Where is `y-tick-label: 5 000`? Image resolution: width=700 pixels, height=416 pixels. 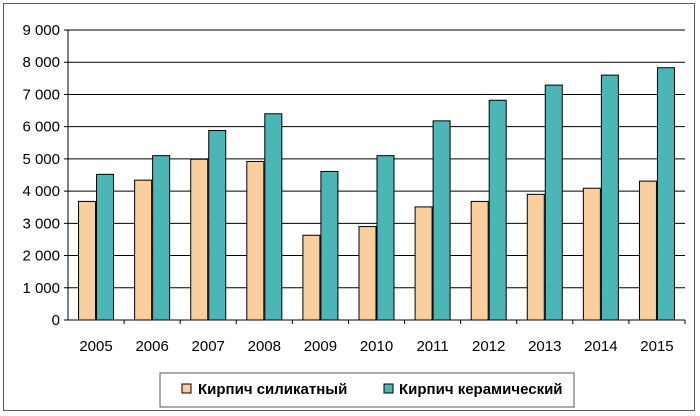
y-tick-label: 5 000 is located at coordinates (41, 159).